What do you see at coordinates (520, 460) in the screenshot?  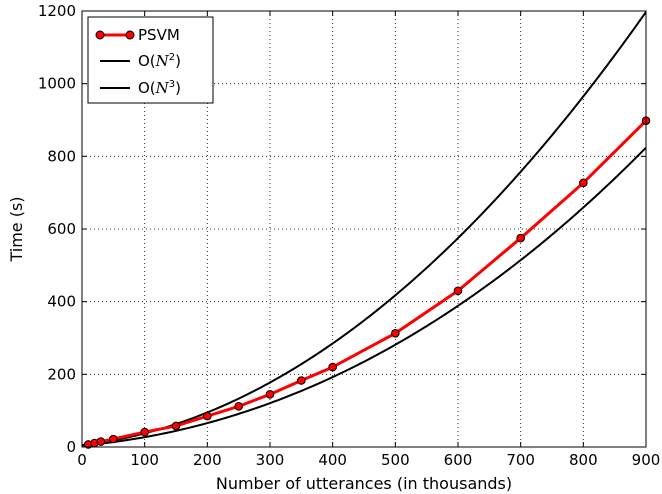 I see `x-tick-label: 700` at bounding box center [520, 460].